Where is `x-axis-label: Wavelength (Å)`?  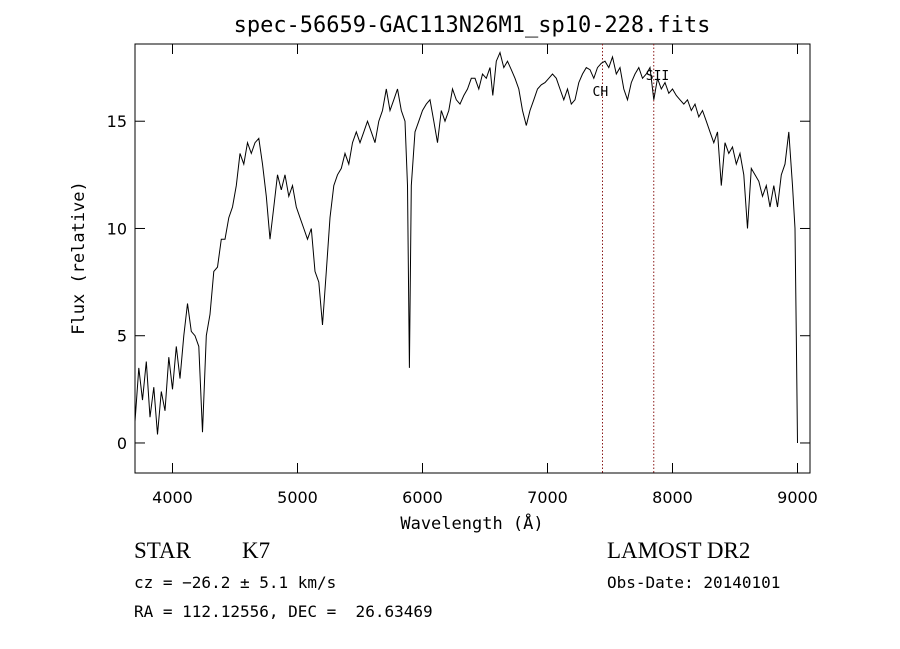 x-axis-label: Wavelength (Å) is located at coordinates (471, 523).